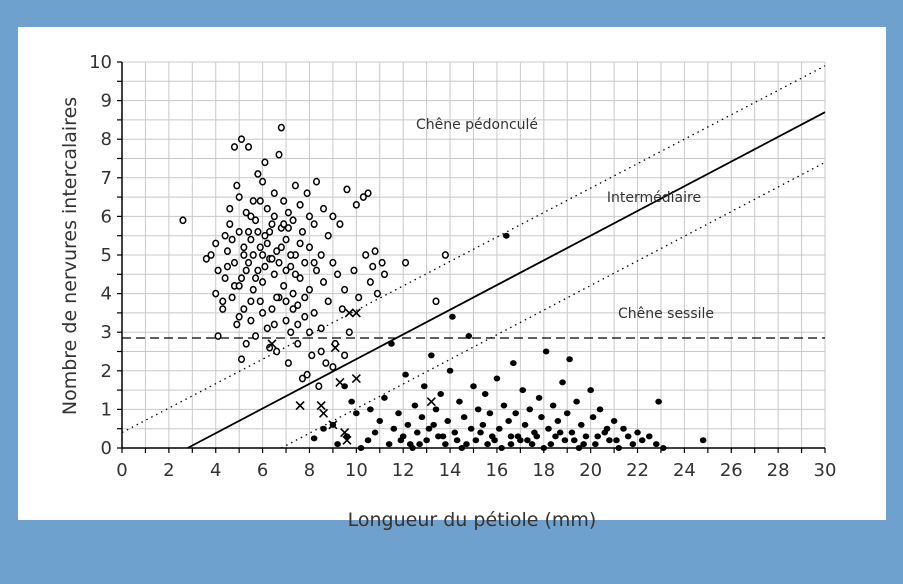  I want to click on y-tick-label: 2, so click(106, 371).